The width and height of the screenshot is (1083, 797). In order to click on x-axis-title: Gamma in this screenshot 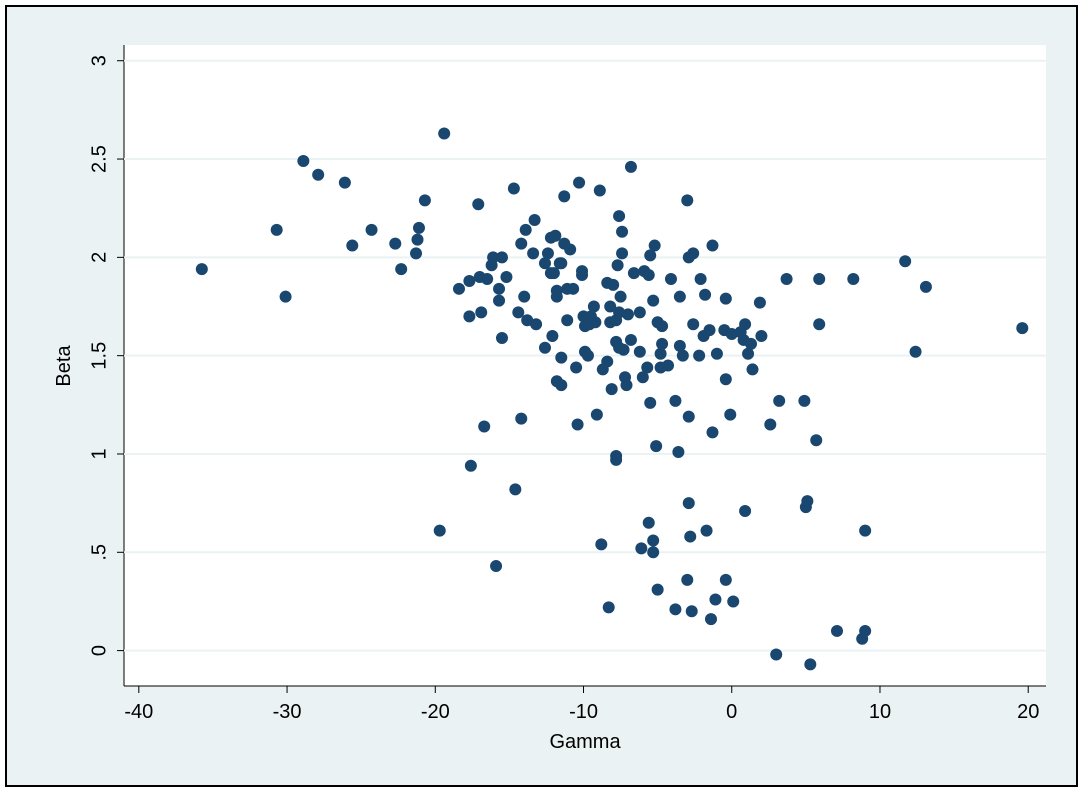, I will do `click(585, 742)`.